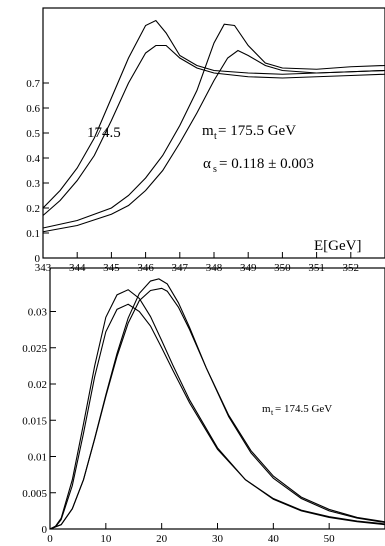 Image resolution: width=385 pixels, height=546 pixels. Describe the element at coordinates (191, 534) in the screenshot. I see `bottom-x-axis: 0 10 20 30 40 50` at that location.